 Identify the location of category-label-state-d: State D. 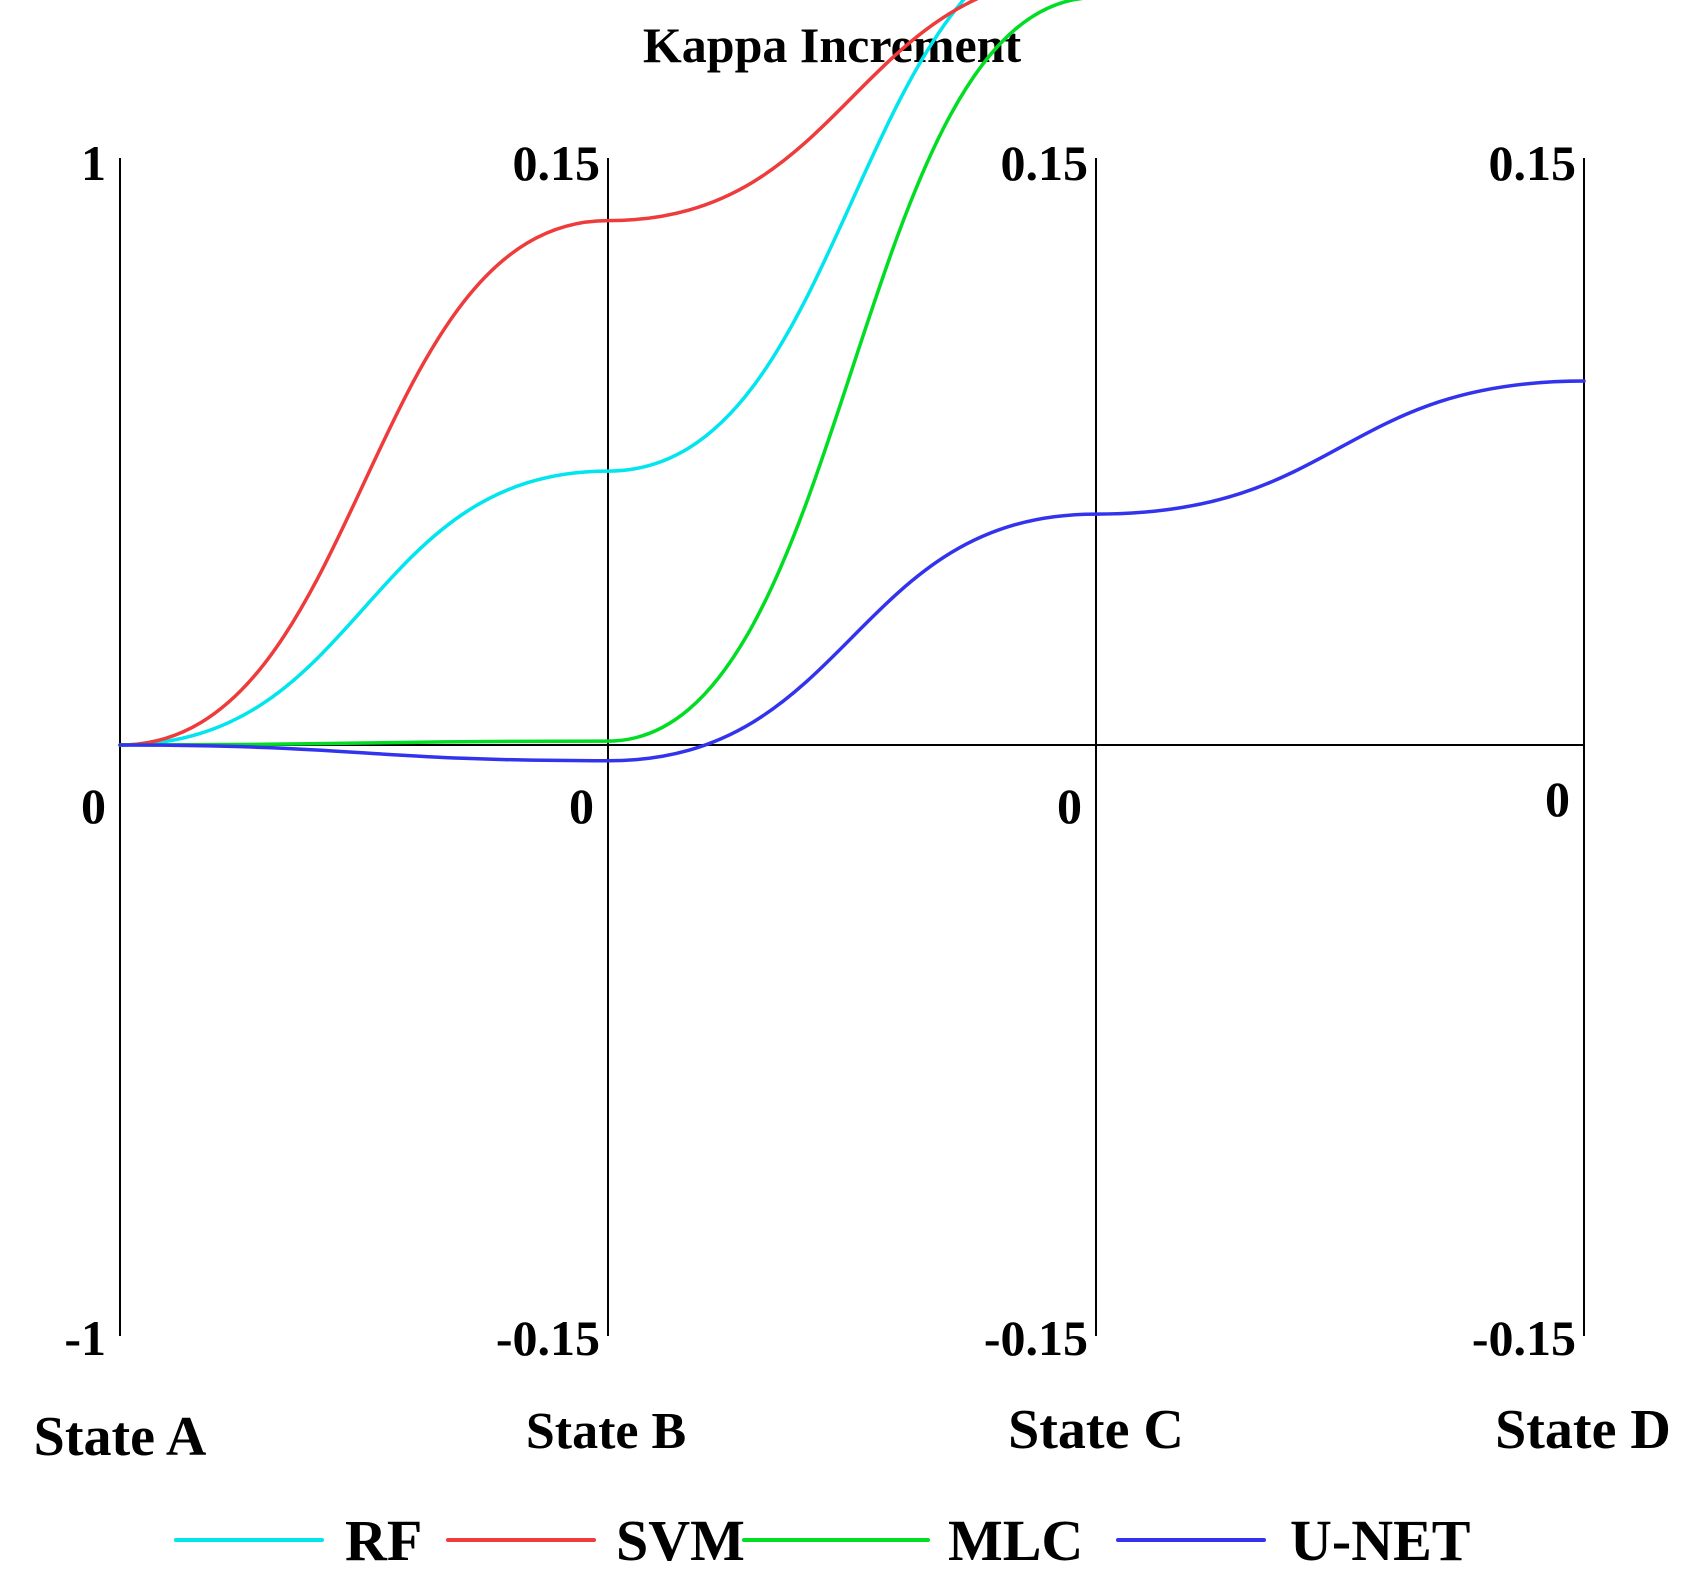
(1583, 1430).